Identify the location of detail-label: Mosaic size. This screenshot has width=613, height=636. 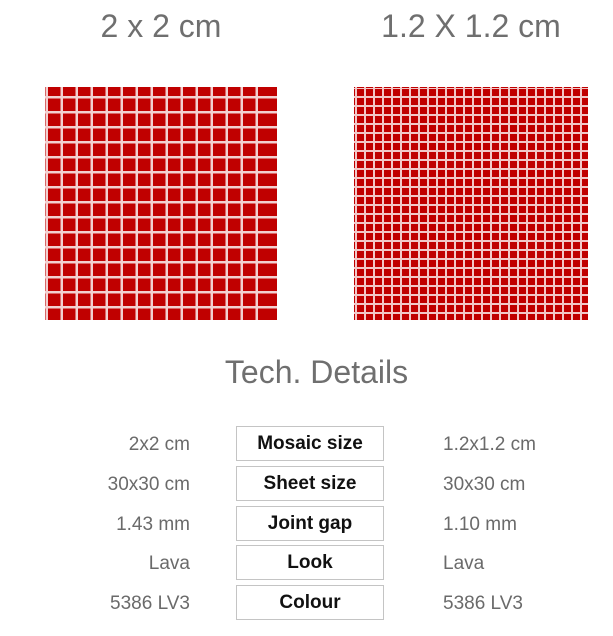
(310, 443).